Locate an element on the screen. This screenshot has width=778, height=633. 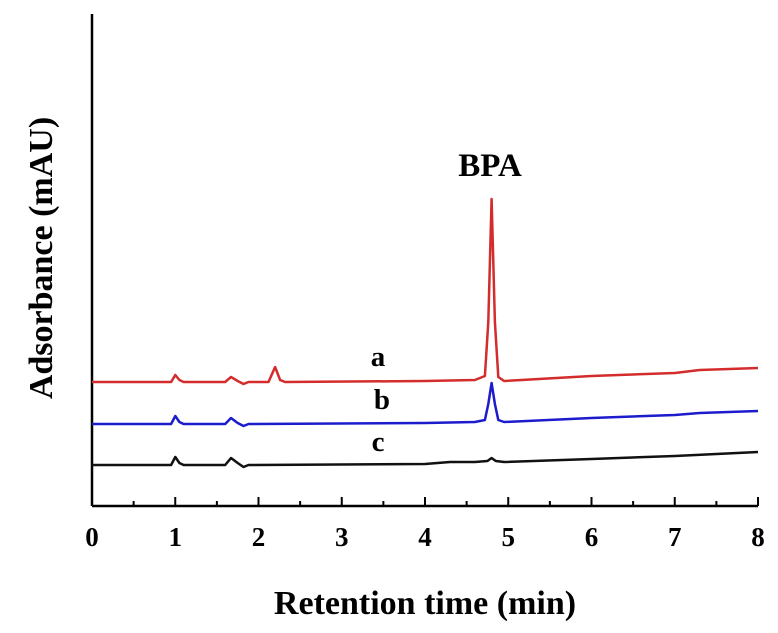
series-labels: abc is located at coordinates (380, 399).